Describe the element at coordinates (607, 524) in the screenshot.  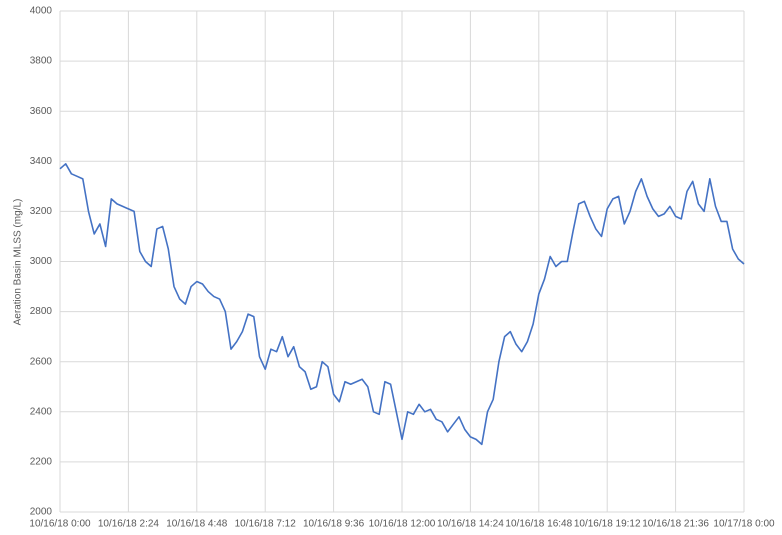
I see `x-tick-label: 10/16/18 19:12` at that location.